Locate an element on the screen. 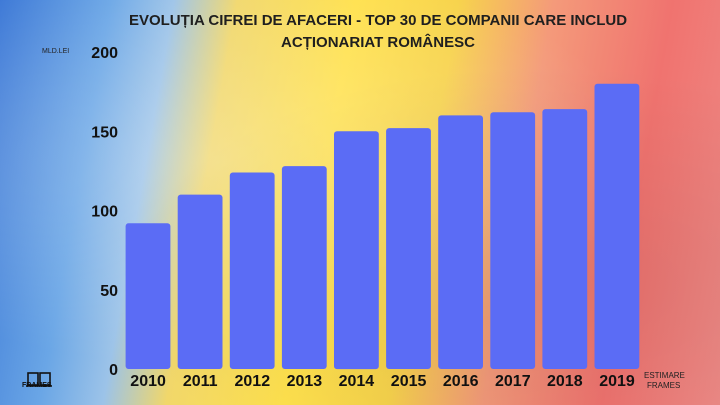 The height and width of the screenshot is (405, 720). estimate-note-line-2: FRAMES is located at coordinates (663, 385).